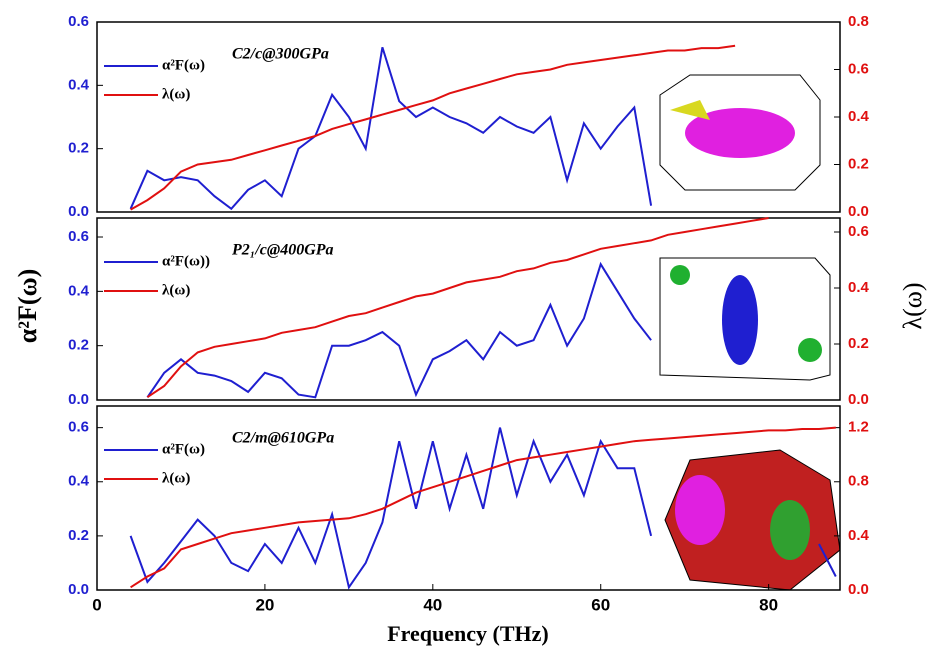 The width and height of the screenshot is (936, 652). What do you see at coordinates (282, 250) in the screenshot?
I see `panel-title: P2₁/c@400GPa` at bounding box center [282, 250].